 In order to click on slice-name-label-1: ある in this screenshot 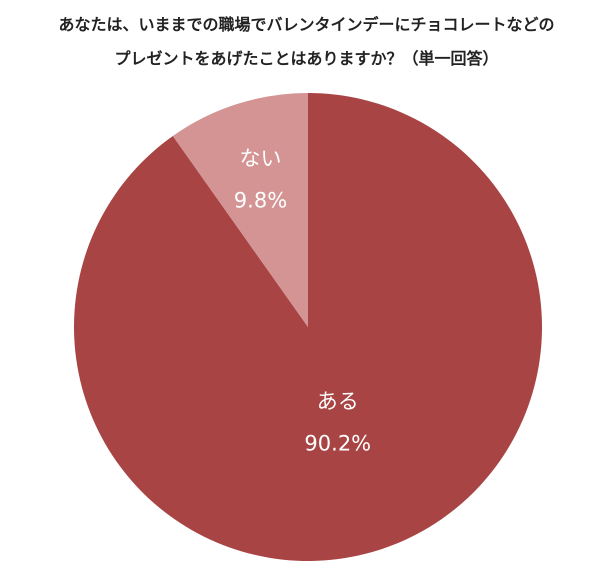, I will do `click(338, 402)`.